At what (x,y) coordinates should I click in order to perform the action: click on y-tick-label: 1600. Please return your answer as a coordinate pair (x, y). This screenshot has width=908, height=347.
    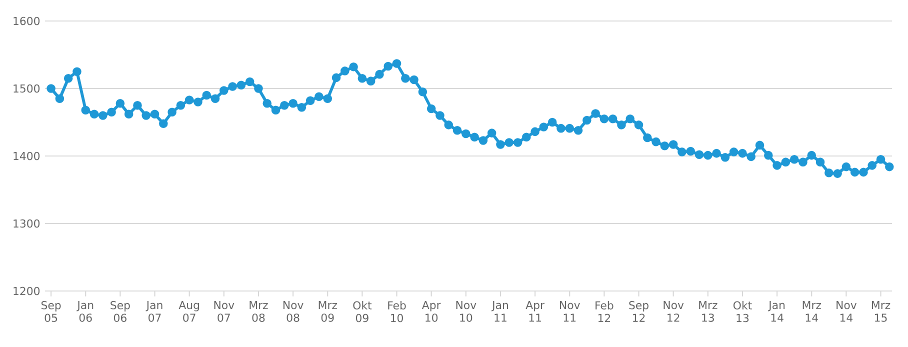
    Looking at the image, I should click on (27, 21).